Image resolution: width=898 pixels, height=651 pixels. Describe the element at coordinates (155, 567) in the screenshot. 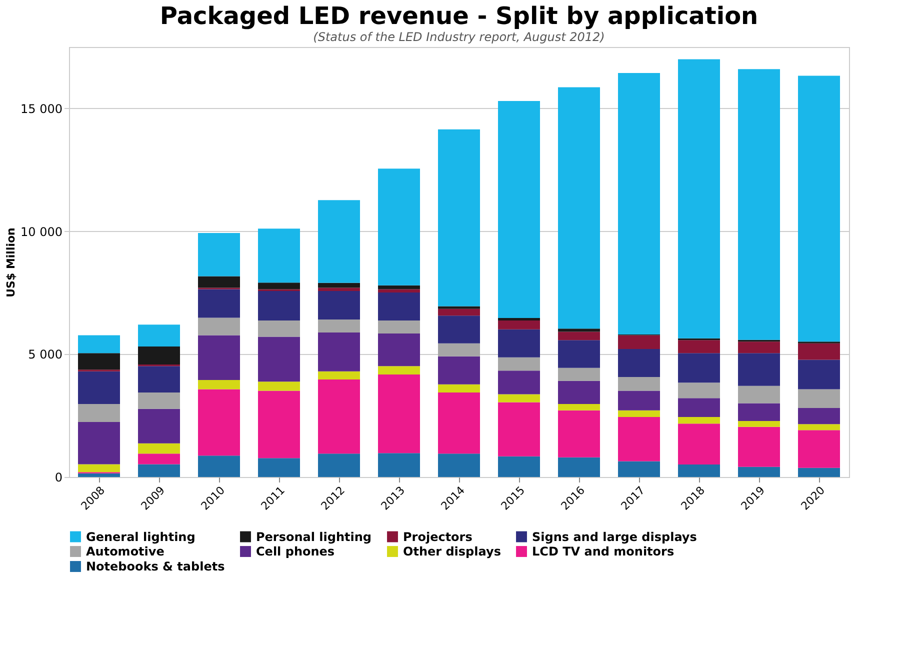

I see `legend-label: Notebooks & tablets` at that location.